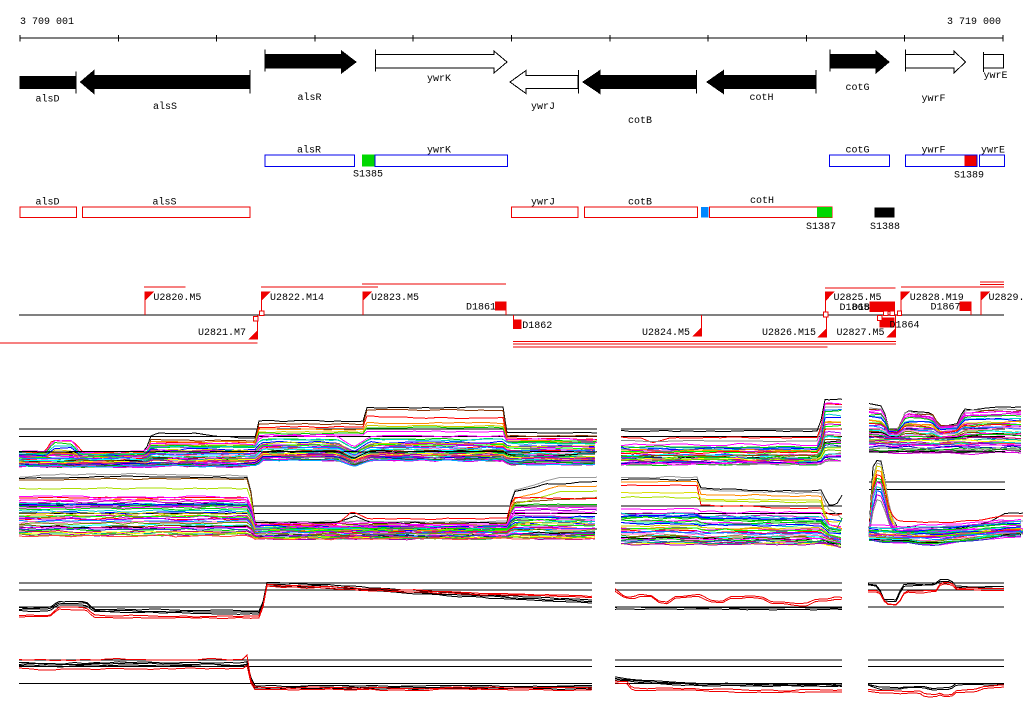  Describe the element at coordinates (821, 227) in the screenshot. I see `svg-text: S1387` at that location.